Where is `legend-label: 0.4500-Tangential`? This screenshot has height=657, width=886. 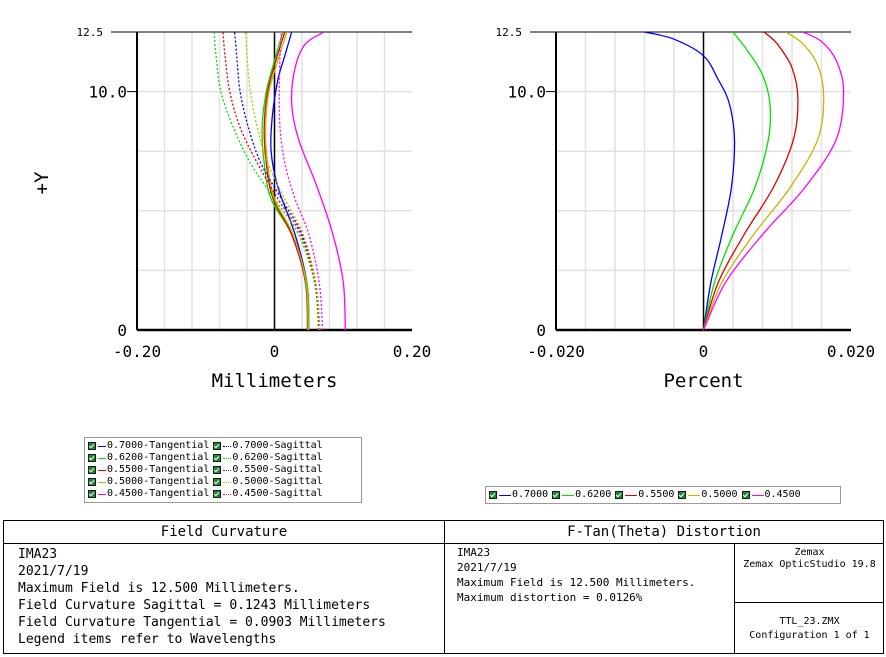 legend-label: 0.4500-Tangential is located at coordinates (158, 493).